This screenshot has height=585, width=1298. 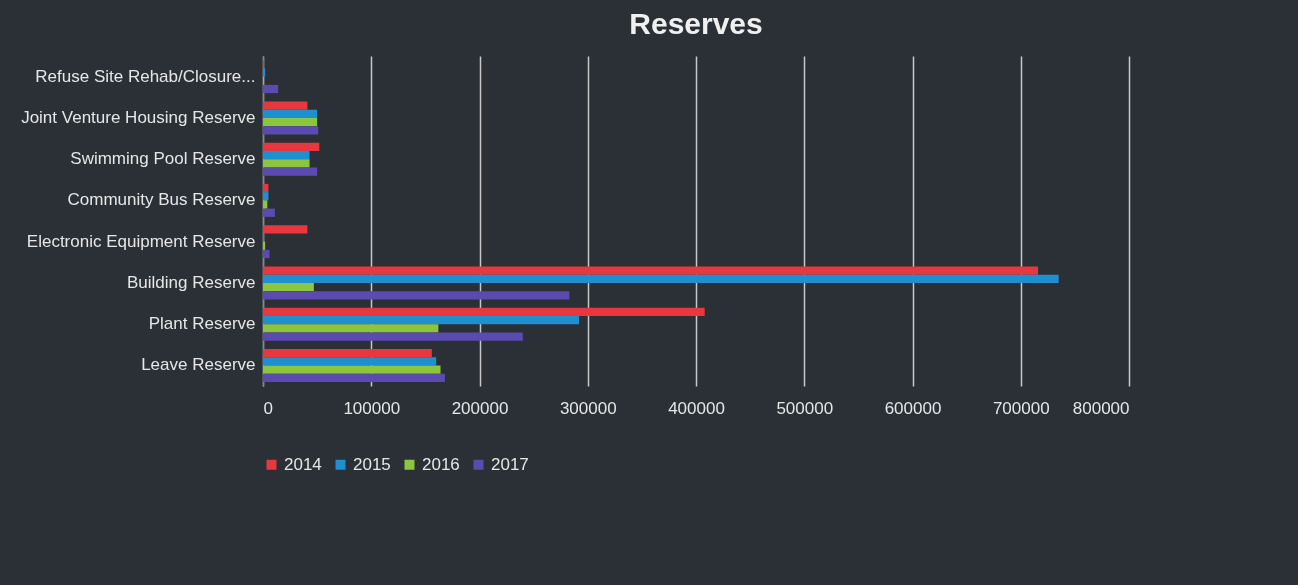 What do you see at coordinates (372, 408) in the screenshot?
I see `x-tick-label: 100000` at bounding box center [372, 408].